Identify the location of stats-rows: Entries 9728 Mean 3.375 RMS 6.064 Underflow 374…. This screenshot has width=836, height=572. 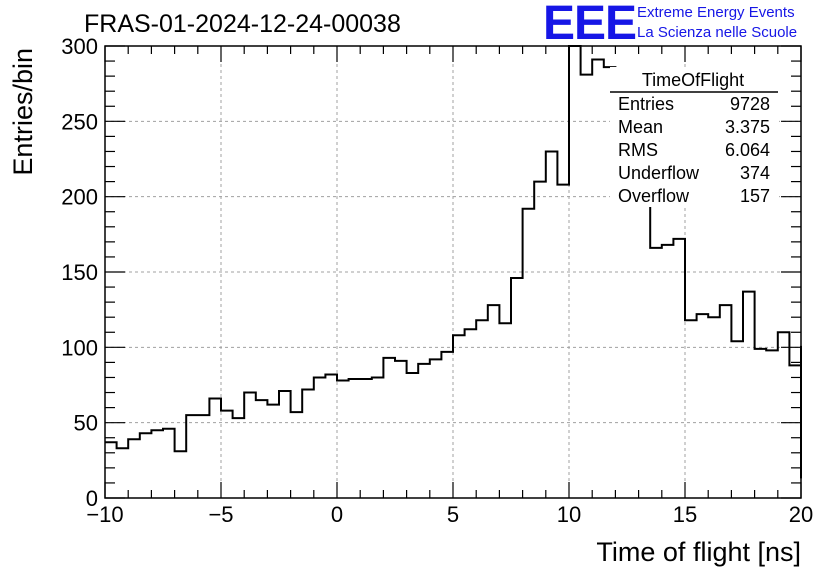
(694, 150).